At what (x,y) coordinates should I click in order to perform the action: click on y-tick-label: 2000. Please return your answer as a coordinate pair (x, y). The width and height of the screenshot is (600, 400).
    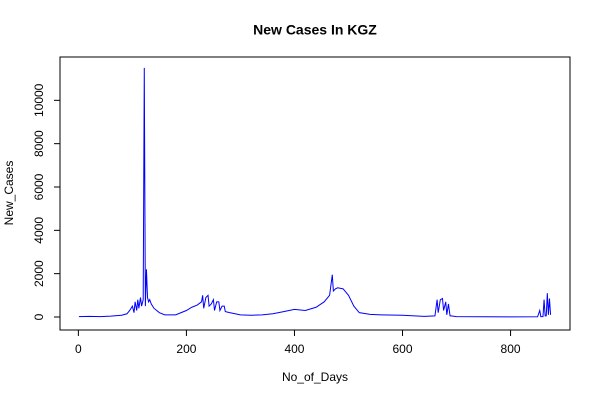
    Looking at the image, I should click on (39, 273).